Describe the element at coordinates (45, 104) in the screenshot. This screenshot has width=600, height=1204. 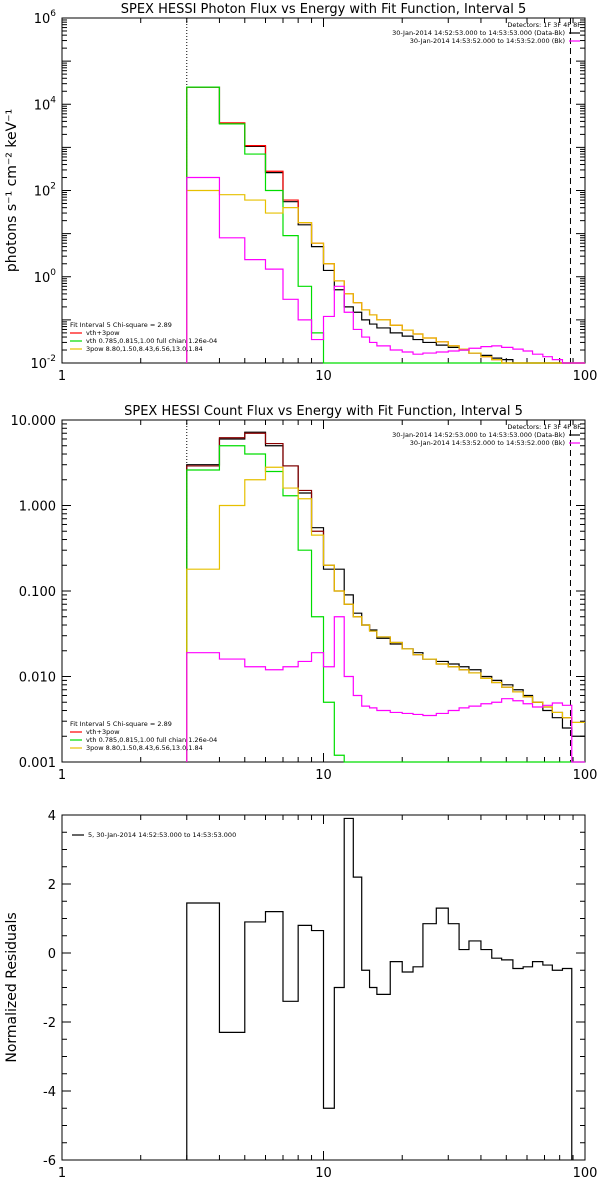
I see `y-tick-label: 10⁴` at that location.